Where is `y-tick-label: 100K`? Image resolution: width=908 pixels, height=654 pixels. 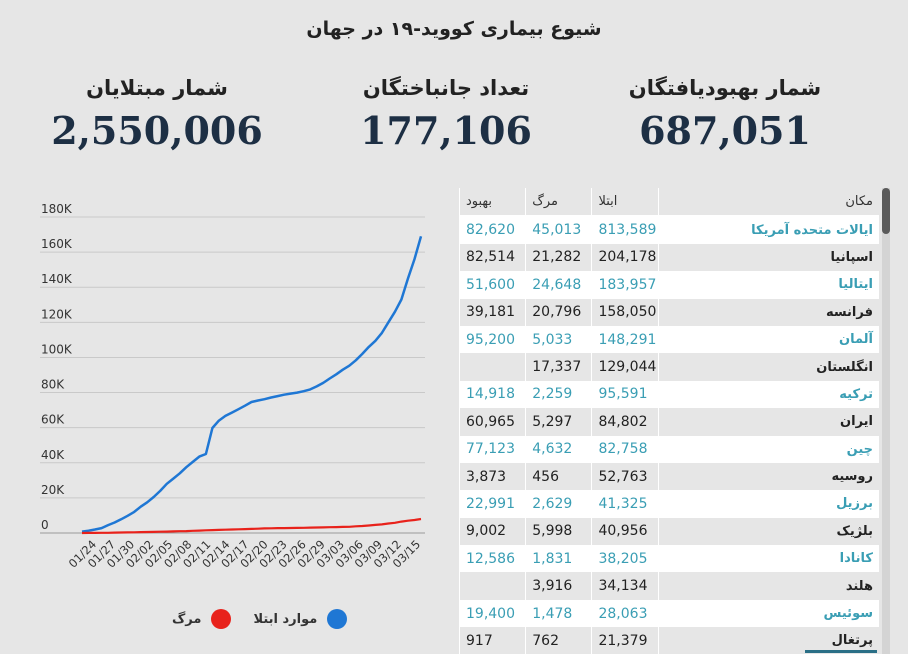
y-tick-label: 100K is located at coordinates (57, 349).